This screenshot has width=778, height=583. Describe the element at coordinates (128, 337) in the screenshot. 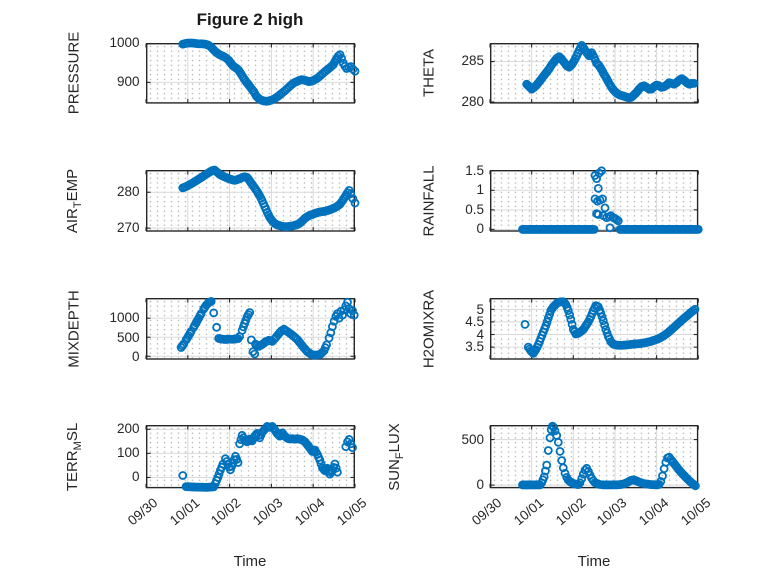

I see `y-tick-label-mixdepth: 500` at that location.